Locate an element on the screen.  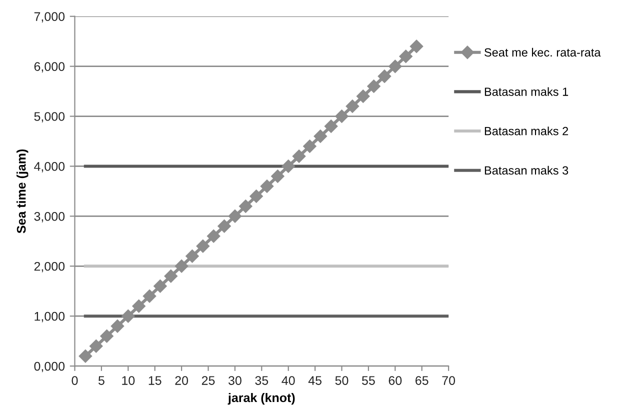
x-tick-label: 0 is located at coordinates (75, 380).